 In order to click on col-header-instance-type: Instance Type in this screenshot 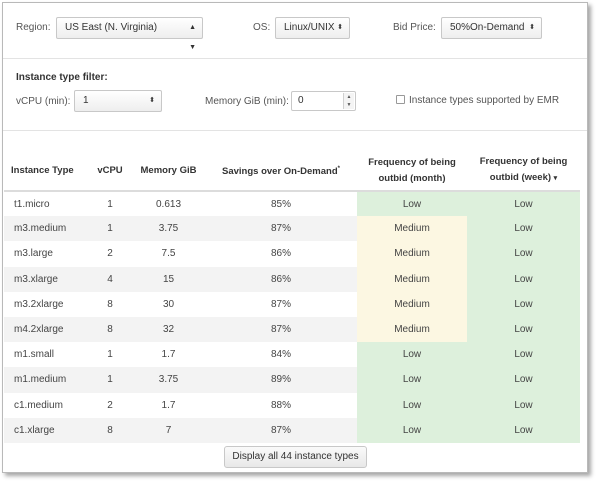, I will do `click(46, 171)`.